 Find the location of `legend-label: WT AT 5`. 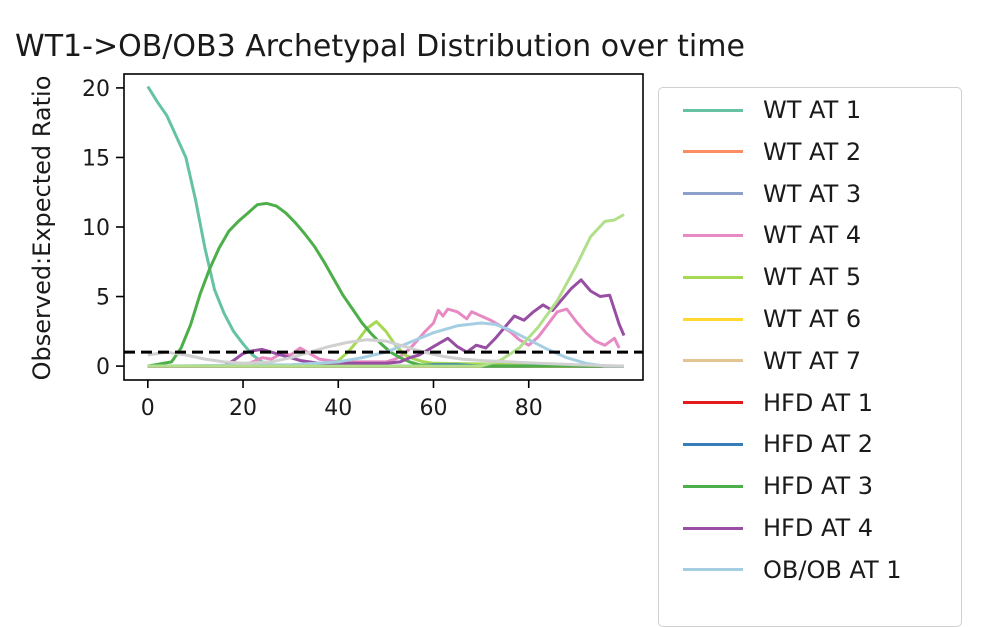

legend-label: WT AT 5 is located at coordinates (812, 277).